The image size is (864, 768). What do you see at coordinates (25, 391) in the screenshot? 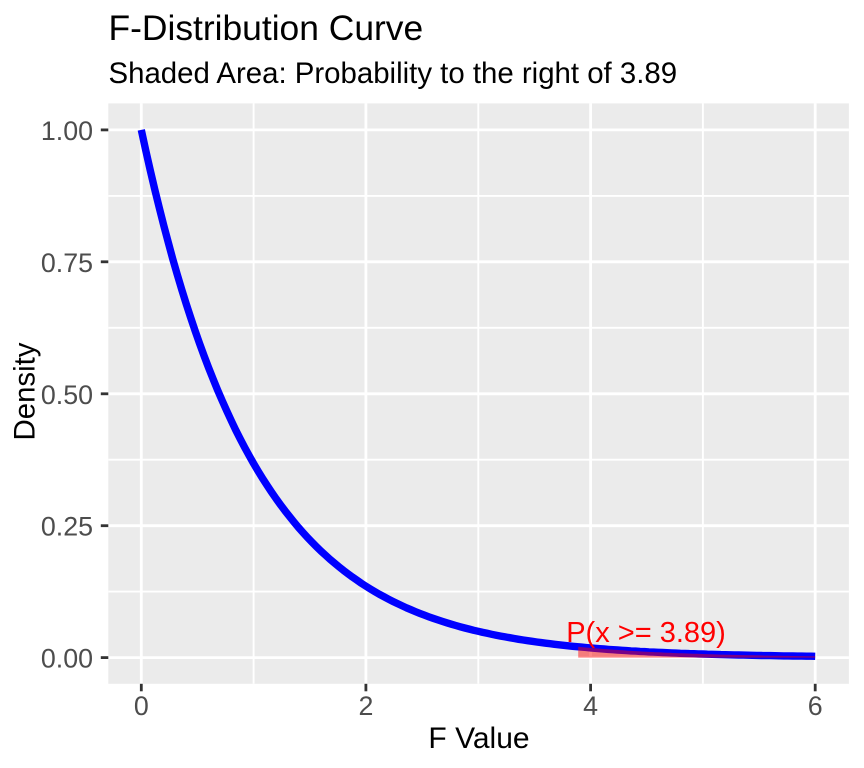
I see `svg-text: Density` at bounding box center [25, 391].